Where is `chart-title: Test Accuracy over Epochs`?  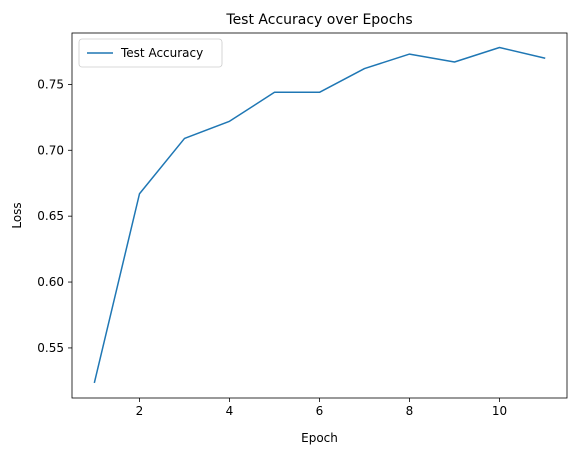
chart-title: Test Accuracy over Epochs is located at coordinates (318, 20).